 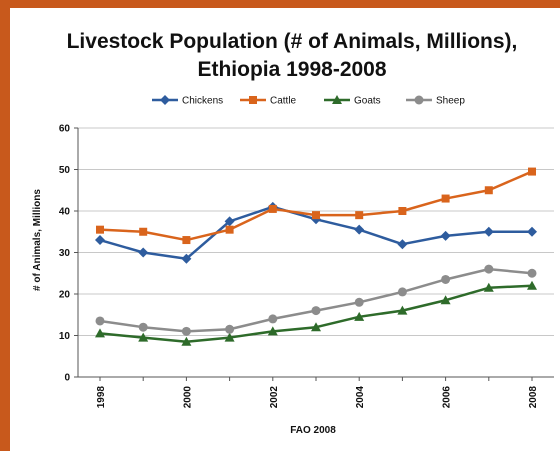 I want to click on x-tick-label: 1998, so click(x=101, y=397).